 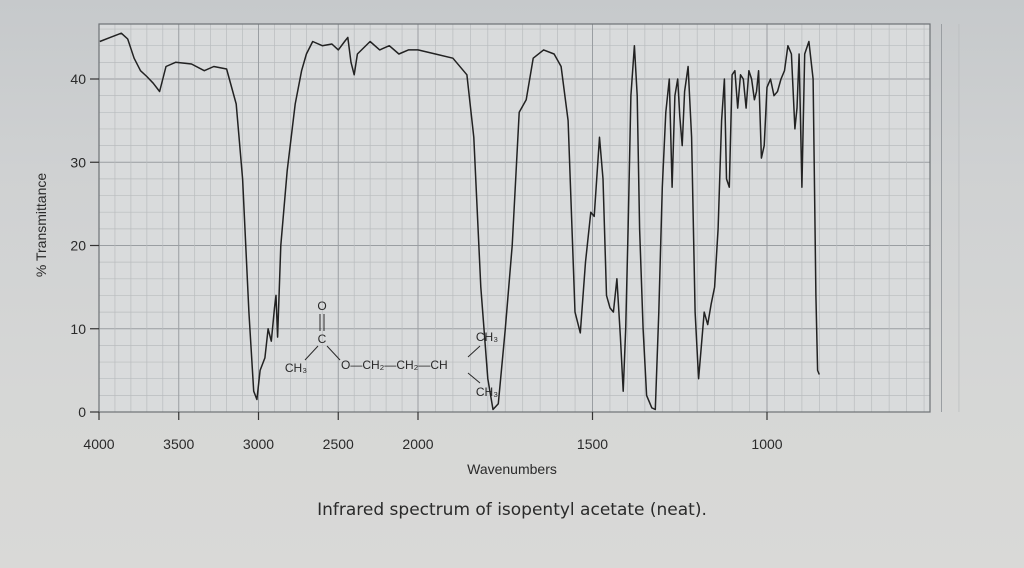 I want to click on y-tick-label: 40, so click(x=78, y=79).